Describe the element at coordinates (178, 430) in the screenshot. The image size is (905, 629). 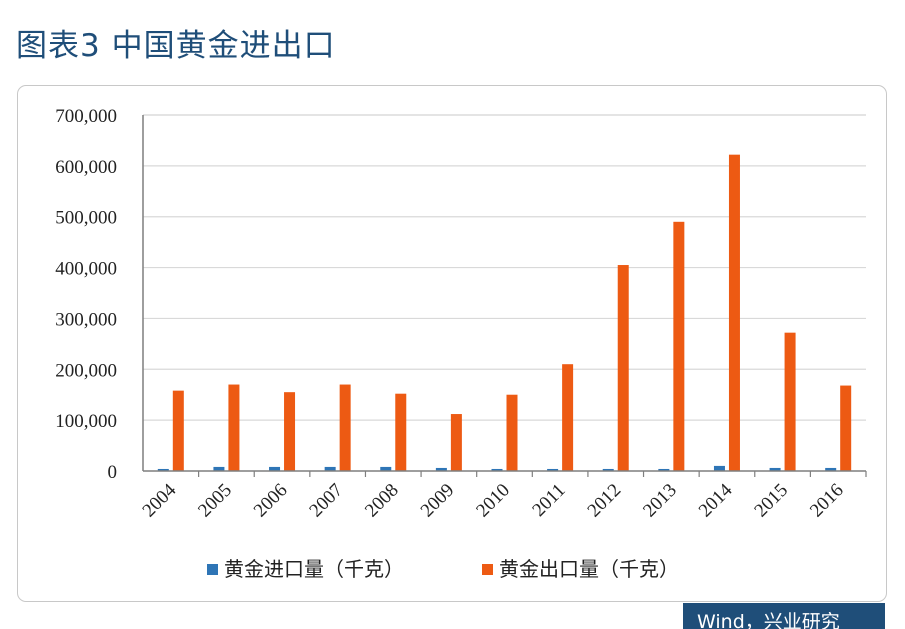
I see `export-bar-2004` at that location.